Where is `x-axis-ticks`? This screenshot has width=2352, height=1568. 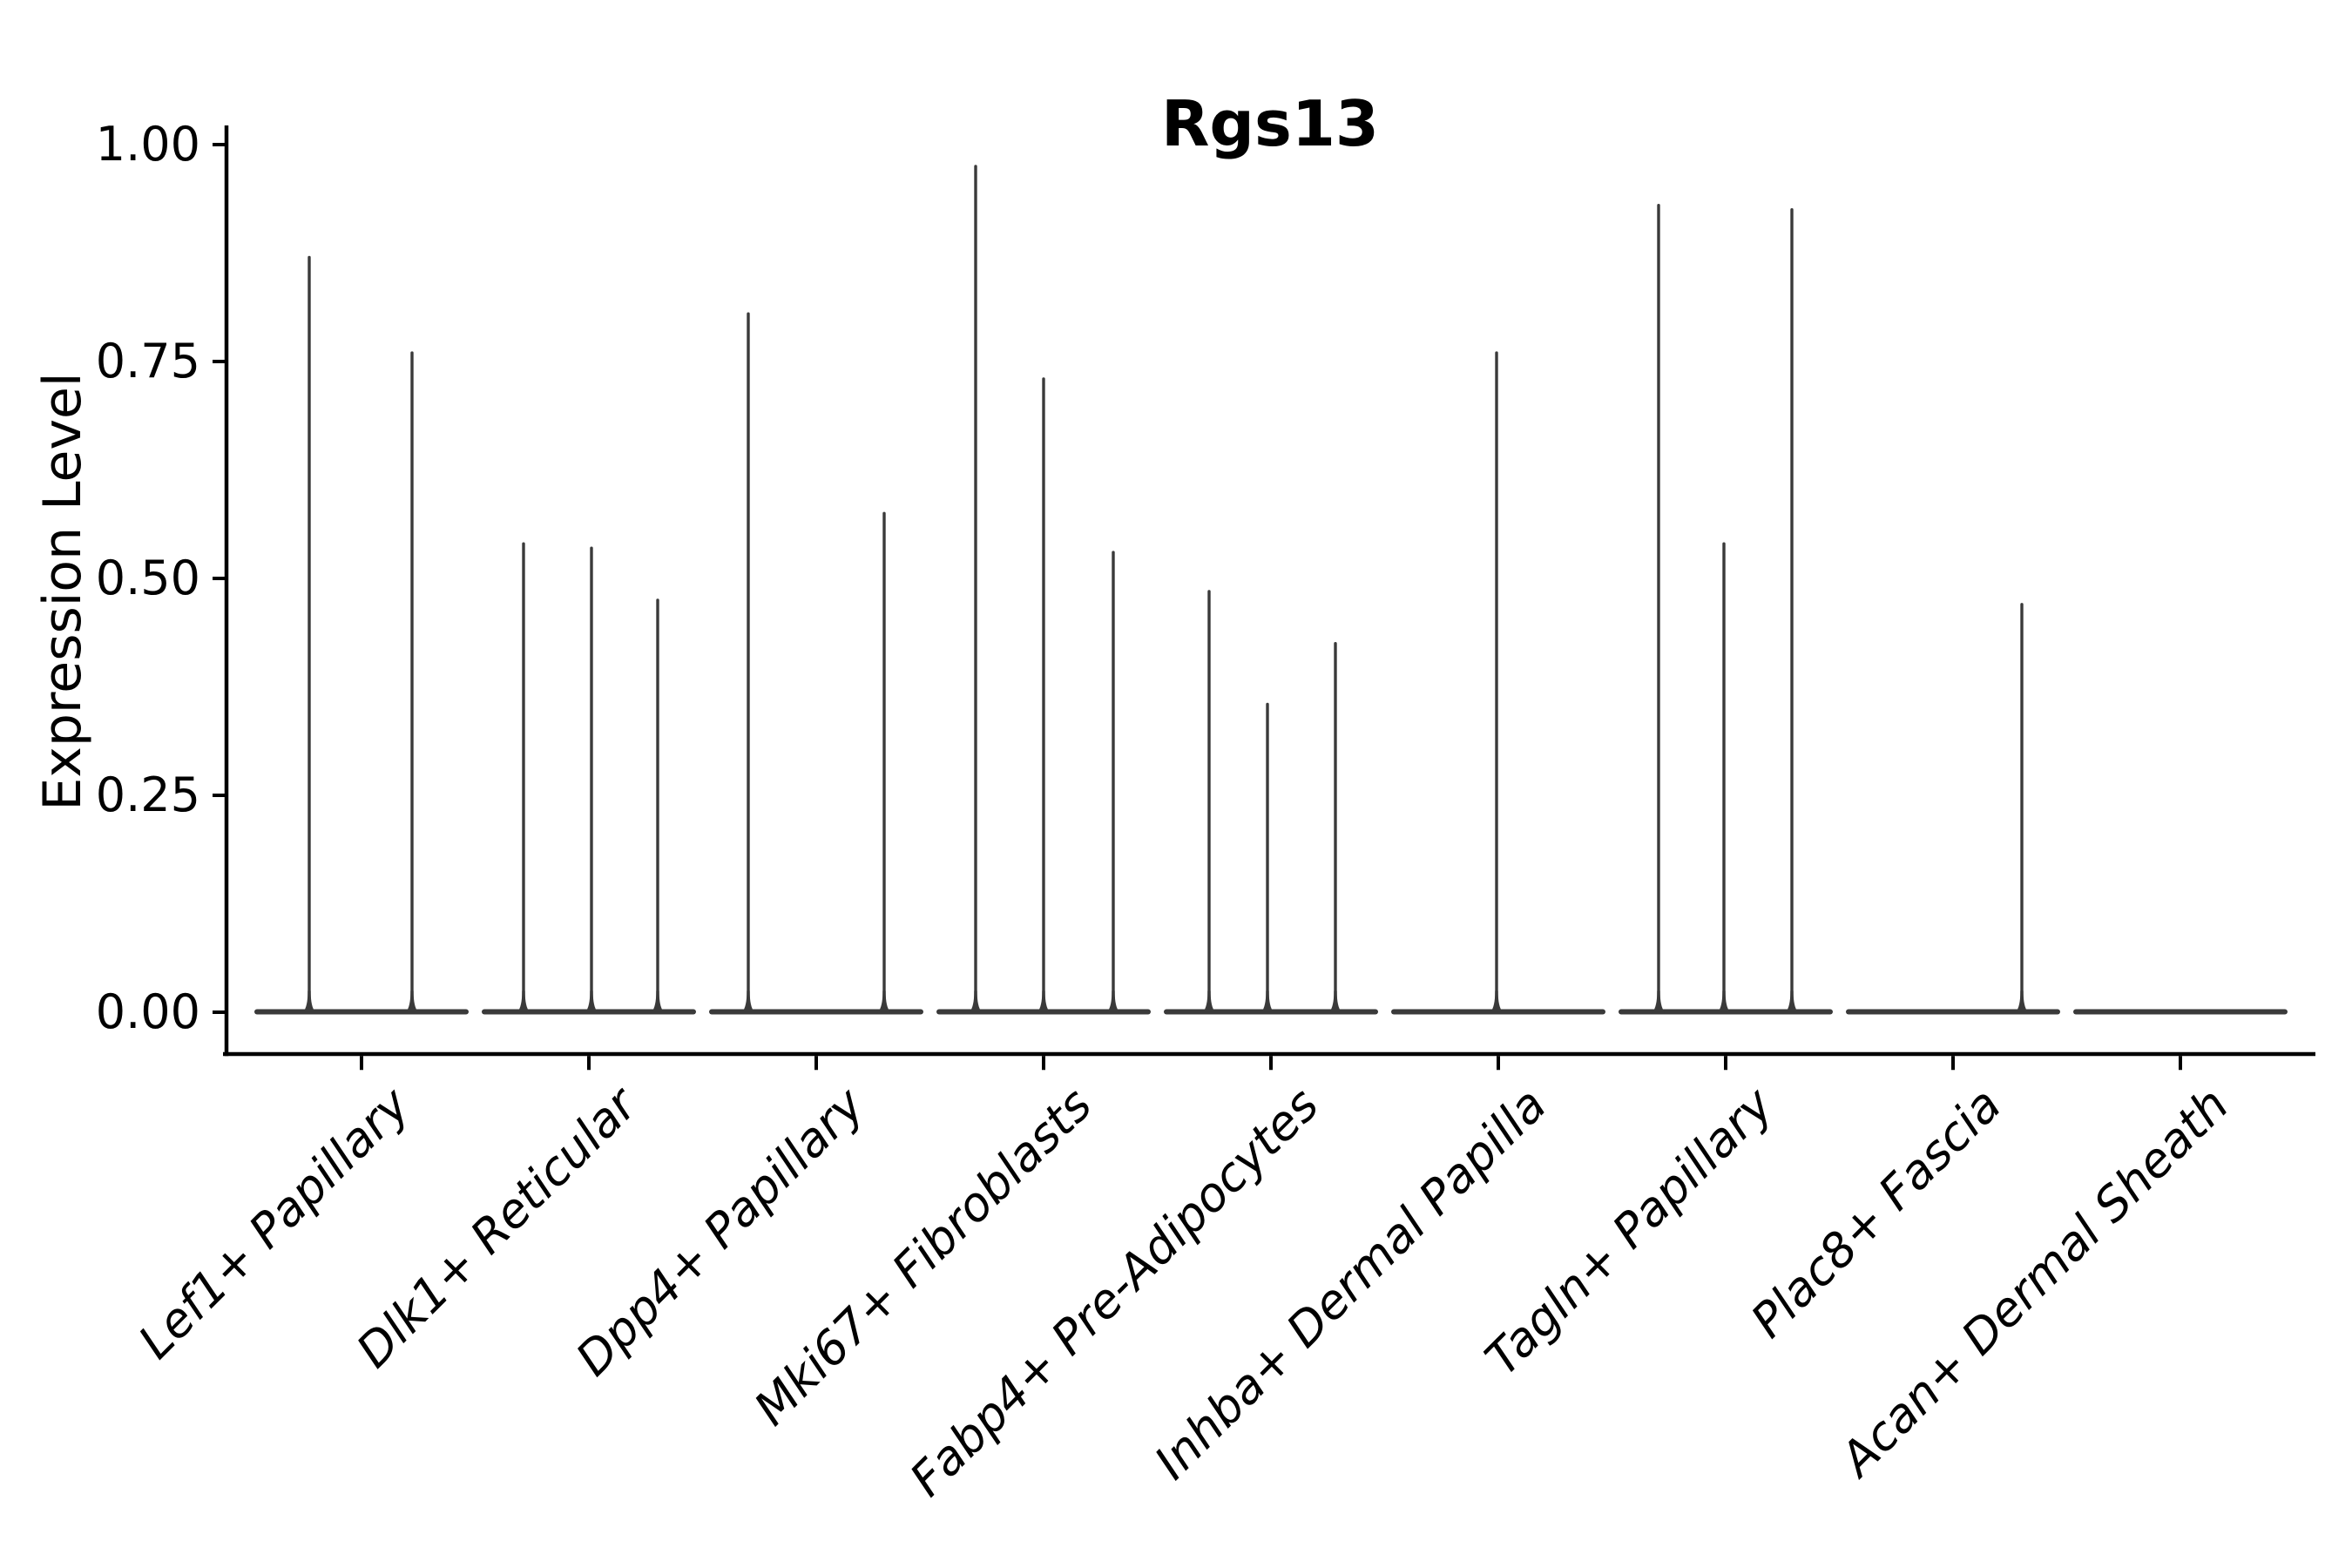 x-axis-ticks is located at coordinates (1271, 1063).